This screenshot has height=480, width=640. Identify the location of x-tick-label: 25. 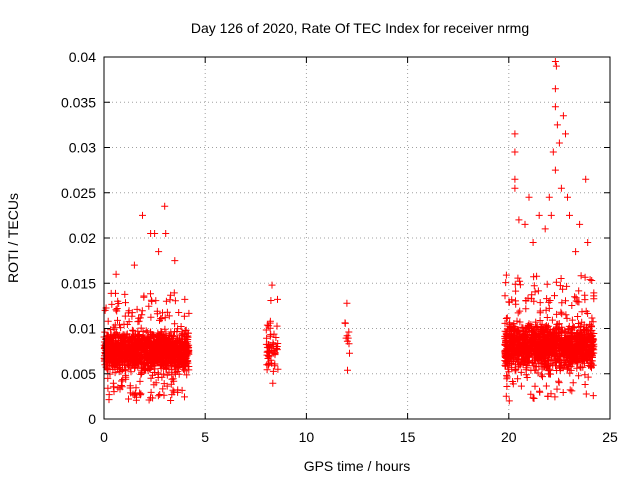
(610, 437).